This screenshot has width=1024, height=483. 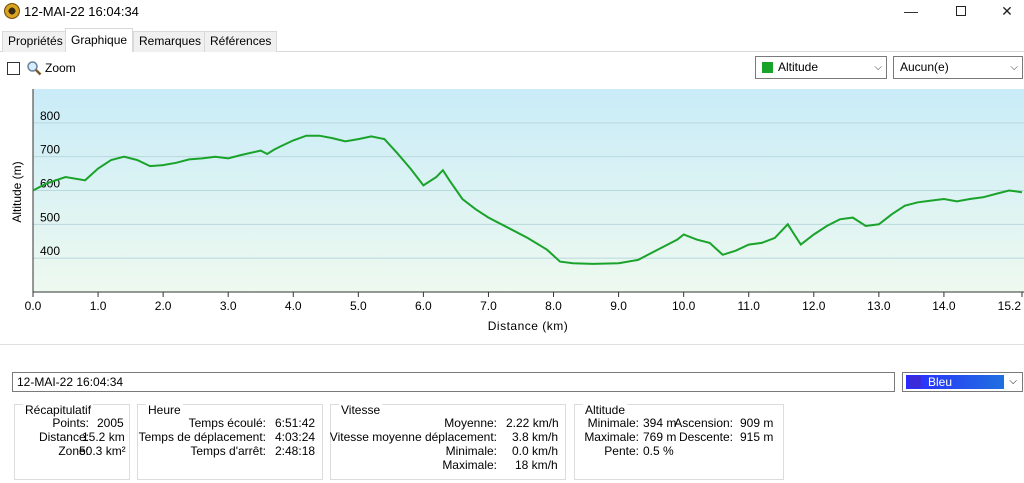 What do you see at coordinates (17, 191) in the screenshot?
I see `y-axis-label: Altitude (m)` at bounding box center [17, 191].